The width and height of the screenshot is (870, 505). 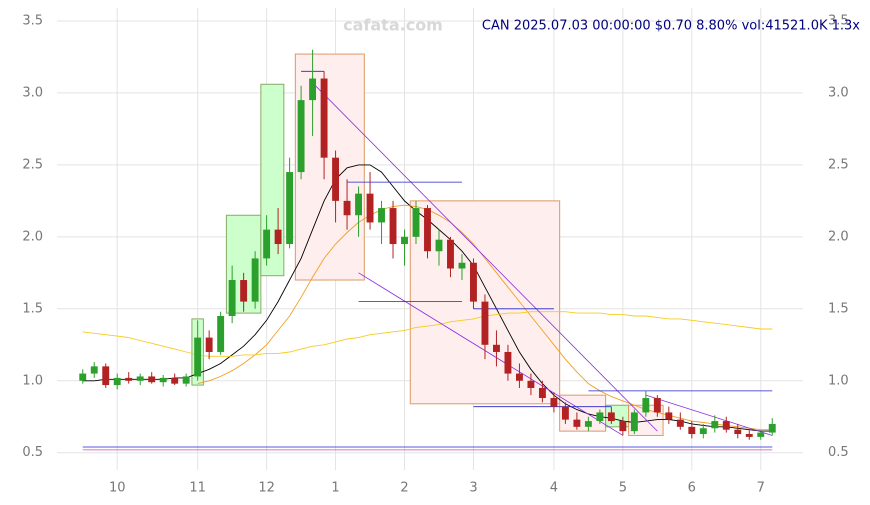 I want to click on y-tick-label-right: 1.5, so click(x=838, y=308).